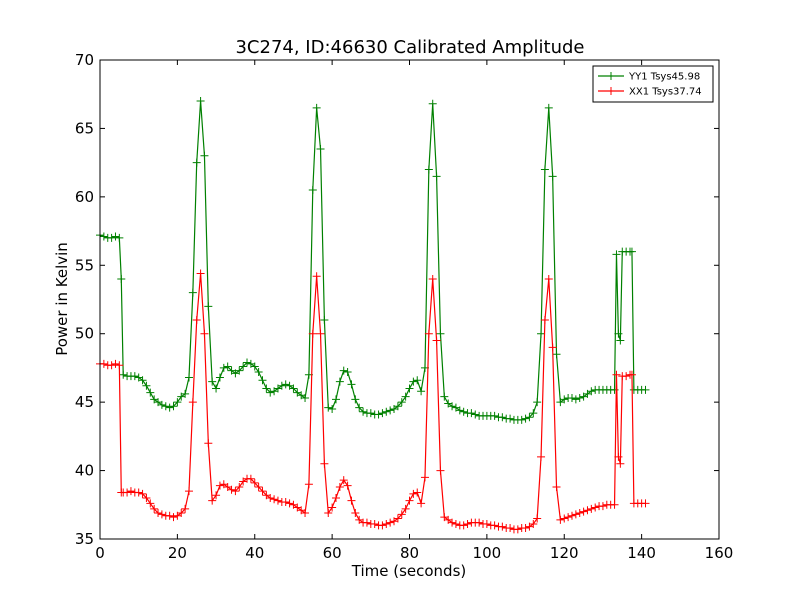 This screenshot has height=600, width=800. I want to click on y-tick-label: 45, so click(84, 402).